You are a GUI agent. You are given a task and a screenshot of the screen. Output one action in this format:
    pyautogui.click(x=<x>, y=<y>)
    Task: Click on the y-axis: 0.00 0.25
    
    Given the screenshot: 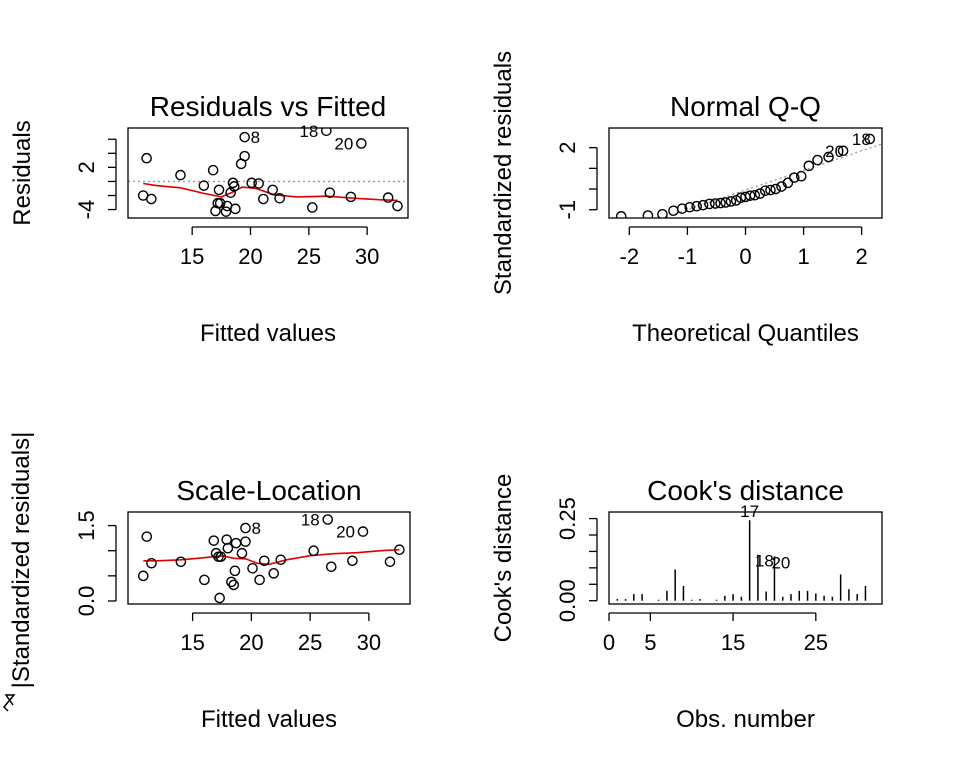 What is the action you would take?
    pyautogui.click(x=576, y=559)
    